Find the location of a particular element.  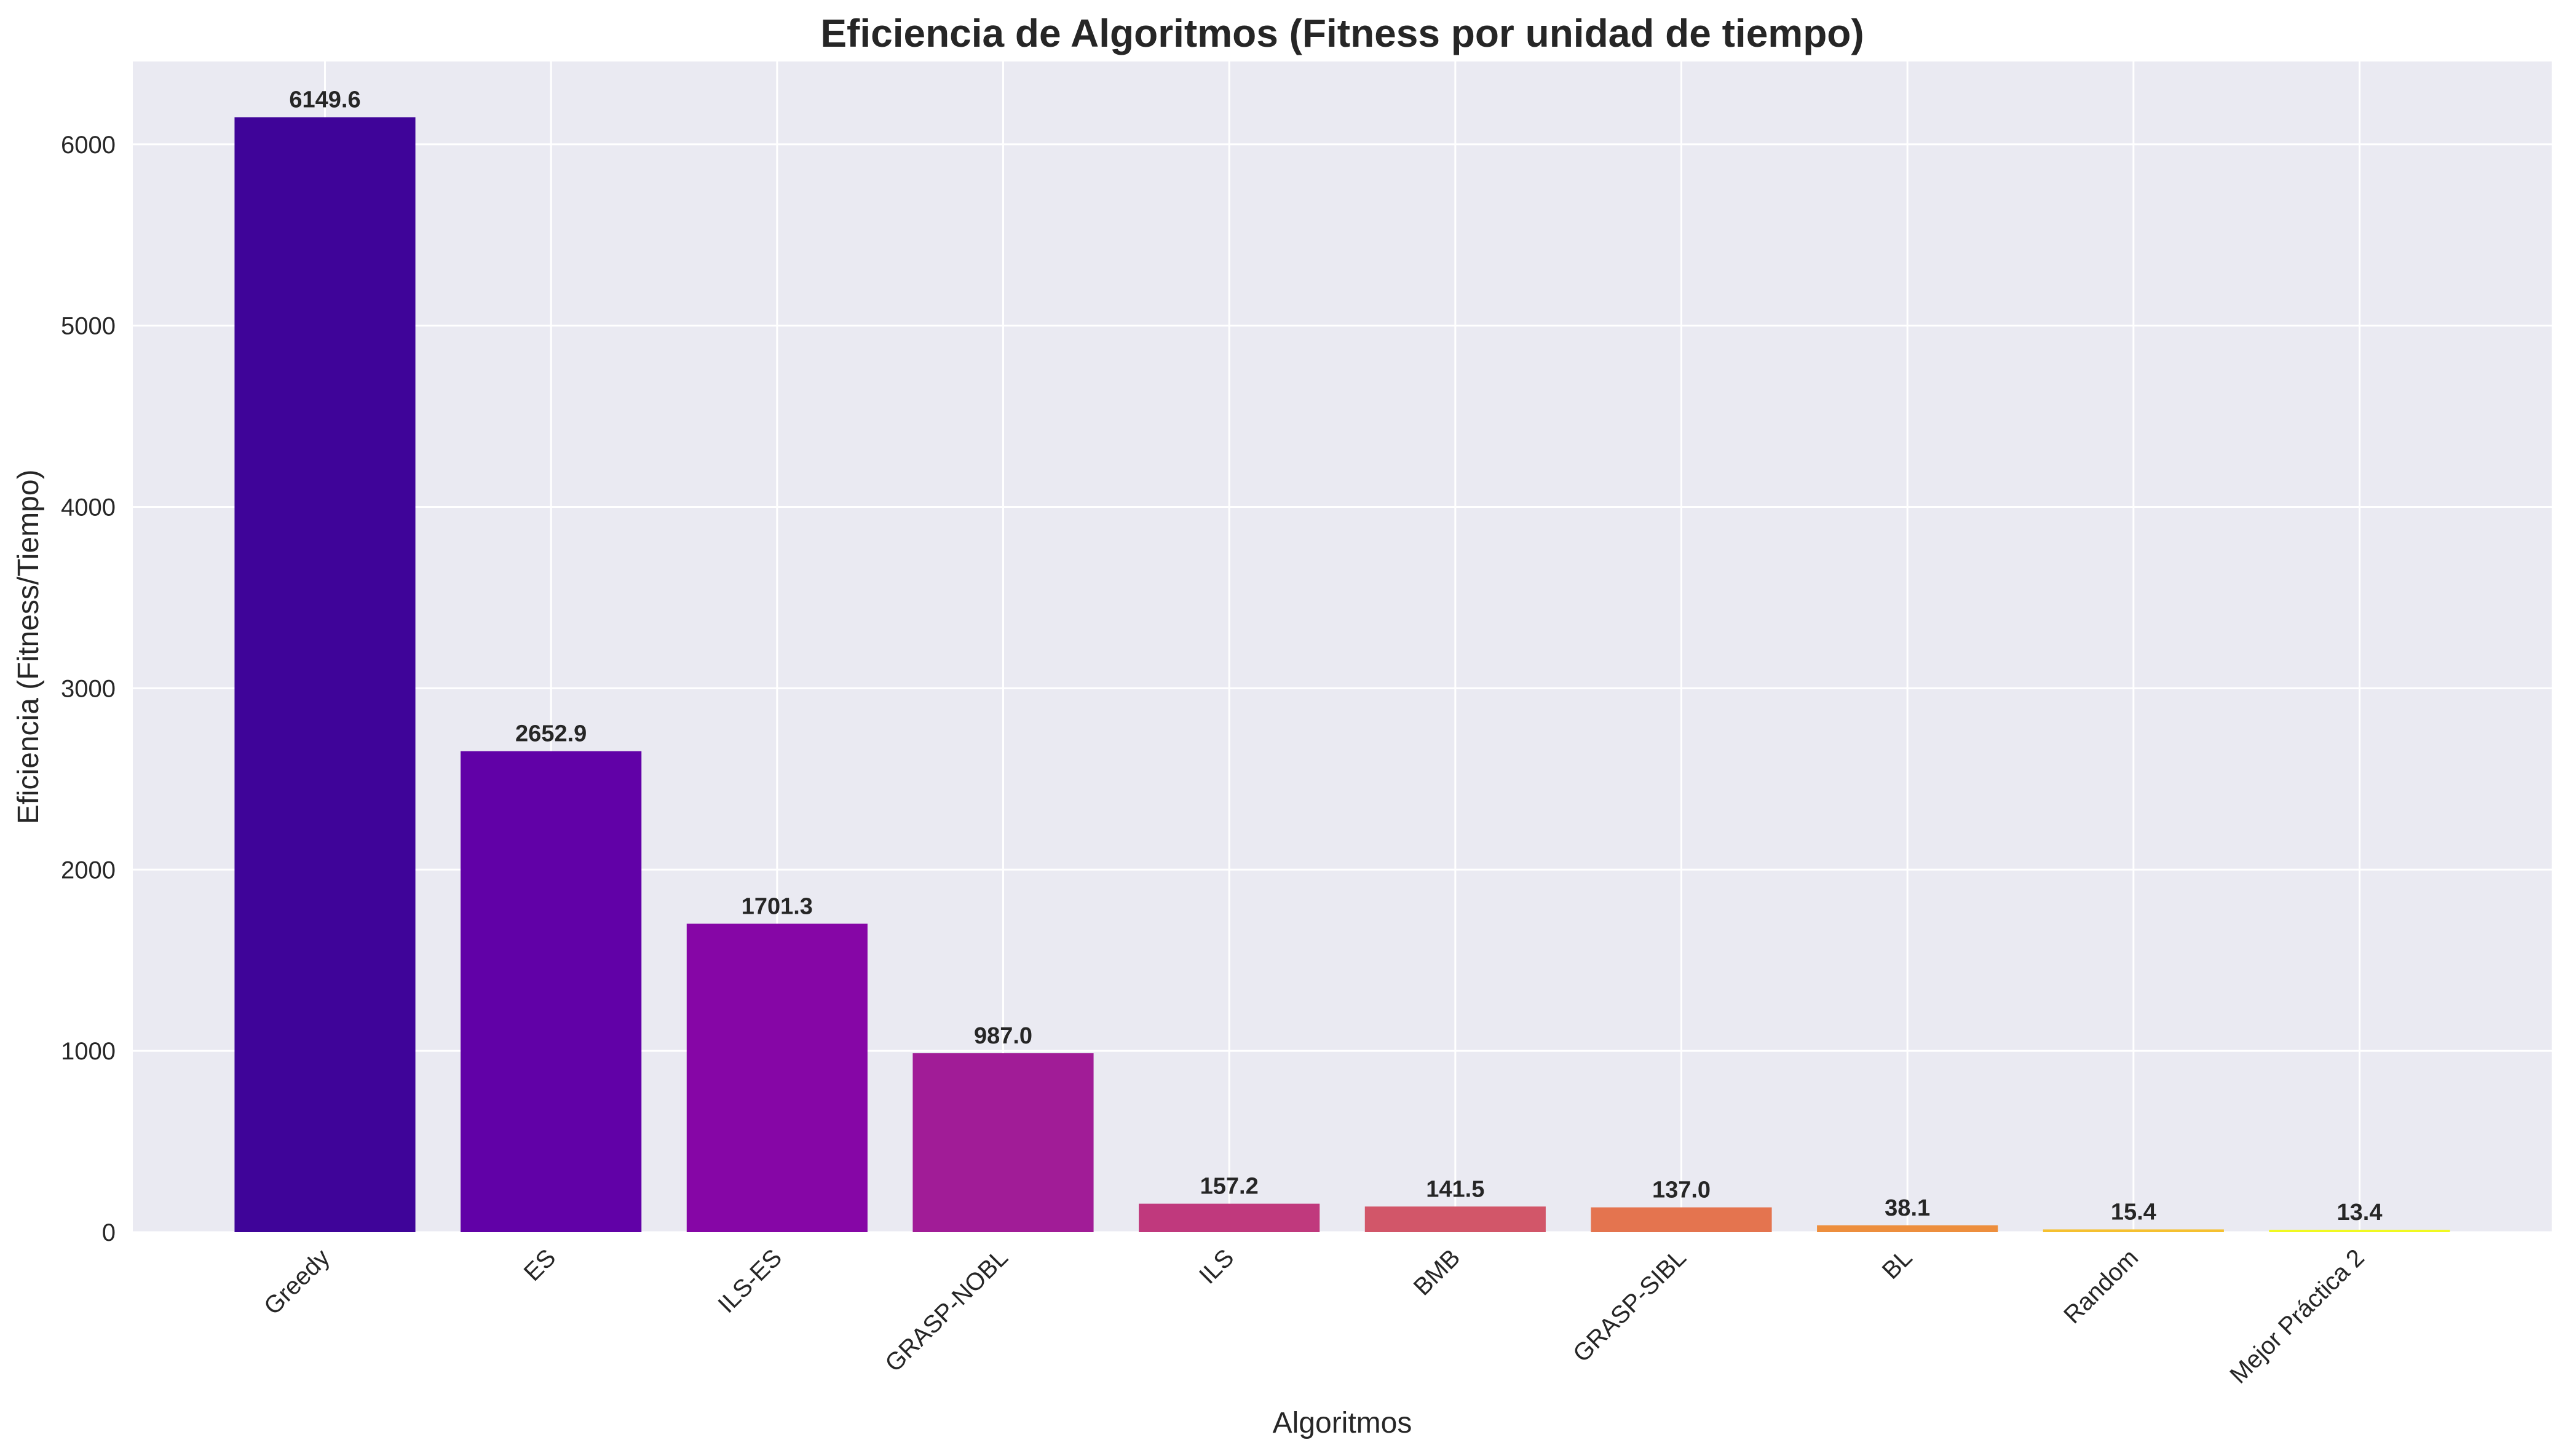

x-tick-label-1: ES is located at coordinates (540, 1265).